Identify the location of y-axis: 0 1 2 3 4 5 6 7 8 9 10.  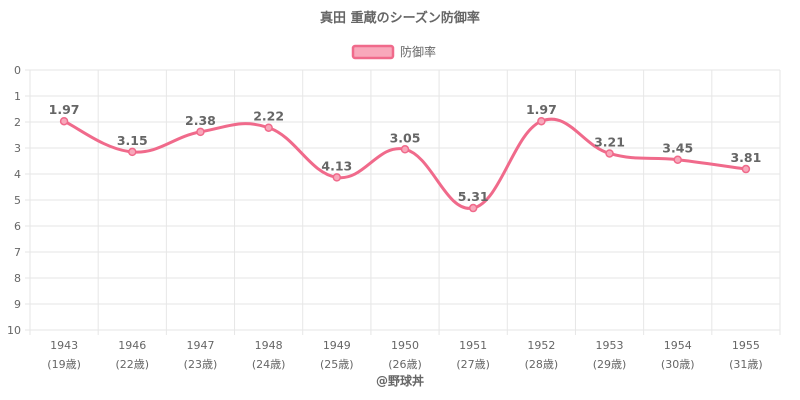
(14, 200).